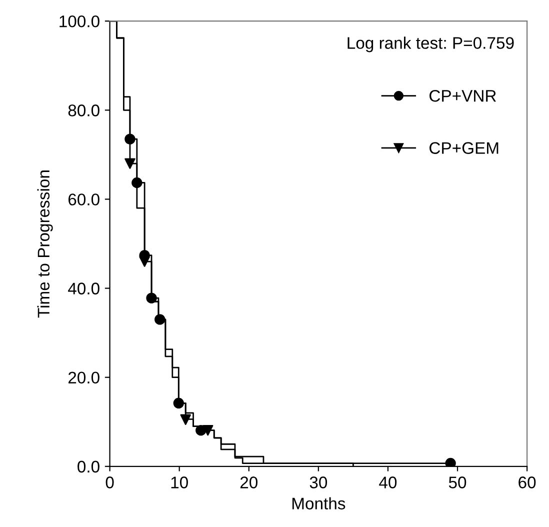 The image size is (549, 527). I want to click on legend-label: CP+VNR, so click(463, 96).